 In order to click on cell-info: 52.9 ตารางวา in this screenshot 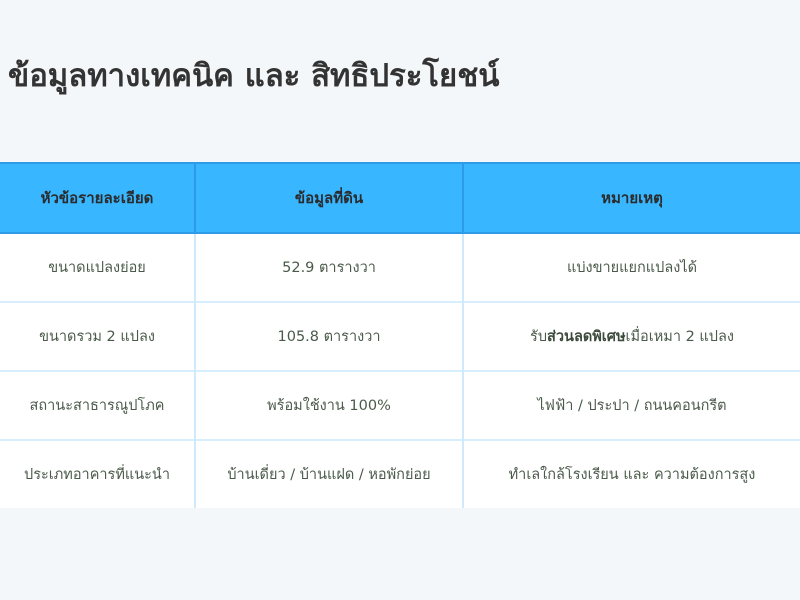, I will do `click(328, 267)`.